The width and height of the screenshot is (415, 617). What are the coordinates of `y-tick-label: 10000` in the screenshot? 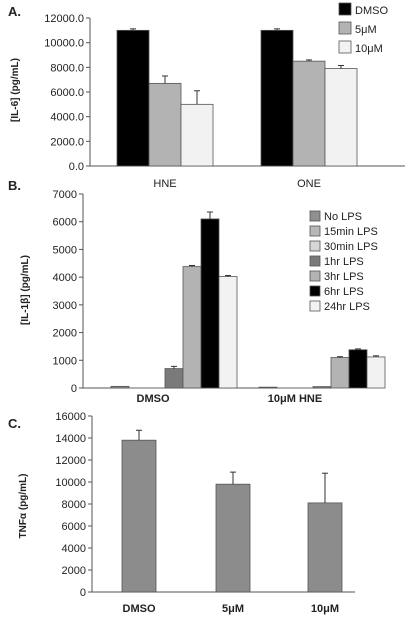 It's located at (70, 483).